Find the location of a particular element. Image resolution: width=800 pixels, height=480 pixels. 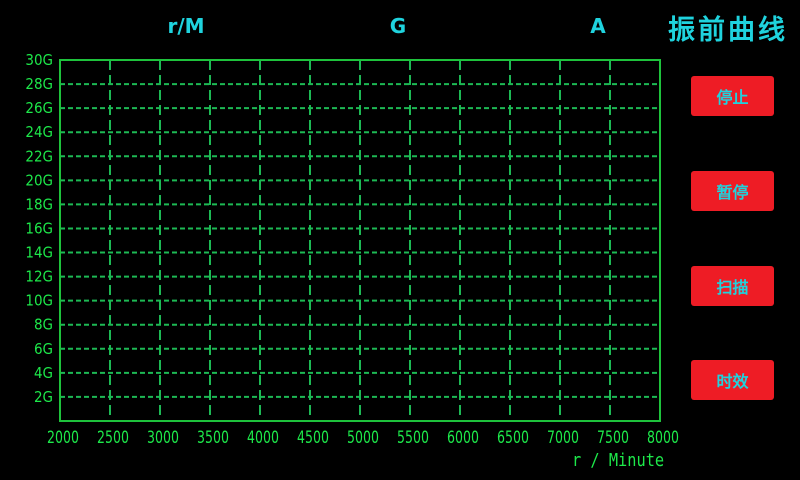

y-tick-label: 12G is located at coordinates (39, 277).